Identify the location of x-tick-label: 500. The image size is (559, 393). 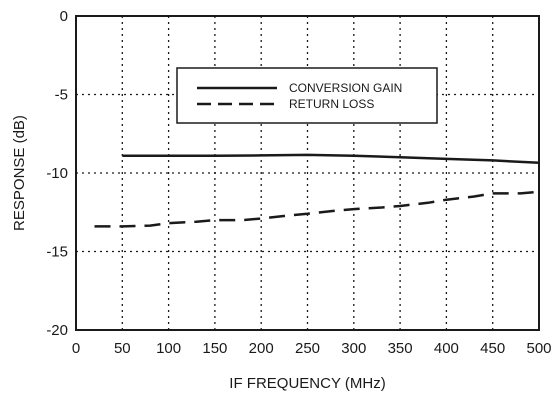
(538, 348).